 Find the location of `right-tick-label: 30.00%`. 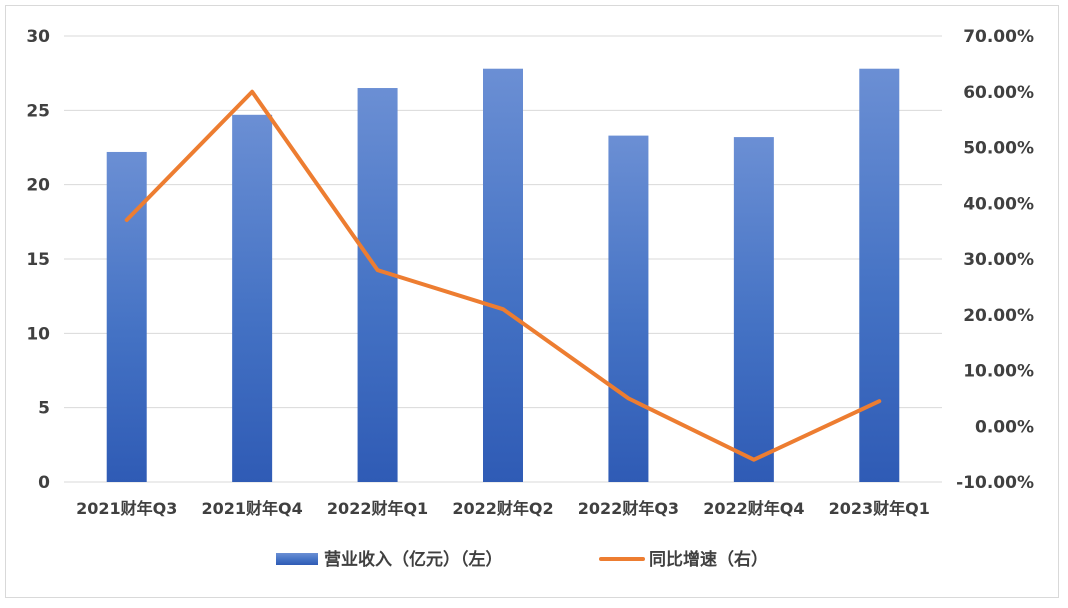

right-tick-label: 30.00% is located at coordinates (998, 260).